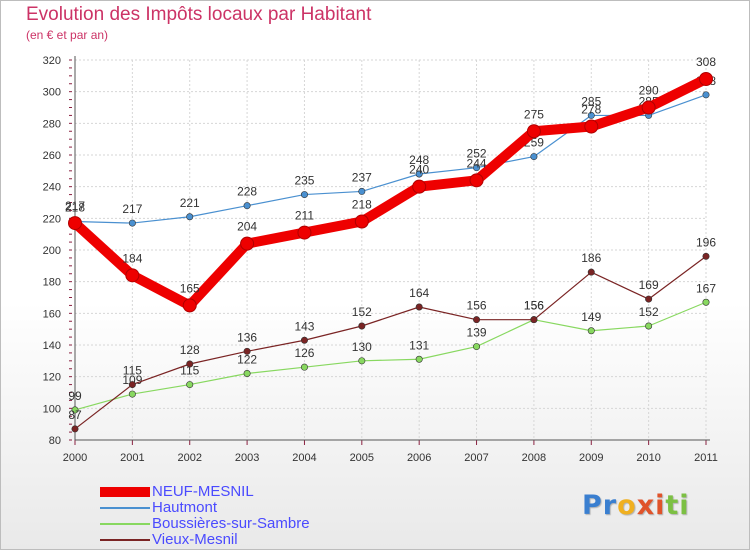  I want to click on data-label: 131, so click(419, 345).